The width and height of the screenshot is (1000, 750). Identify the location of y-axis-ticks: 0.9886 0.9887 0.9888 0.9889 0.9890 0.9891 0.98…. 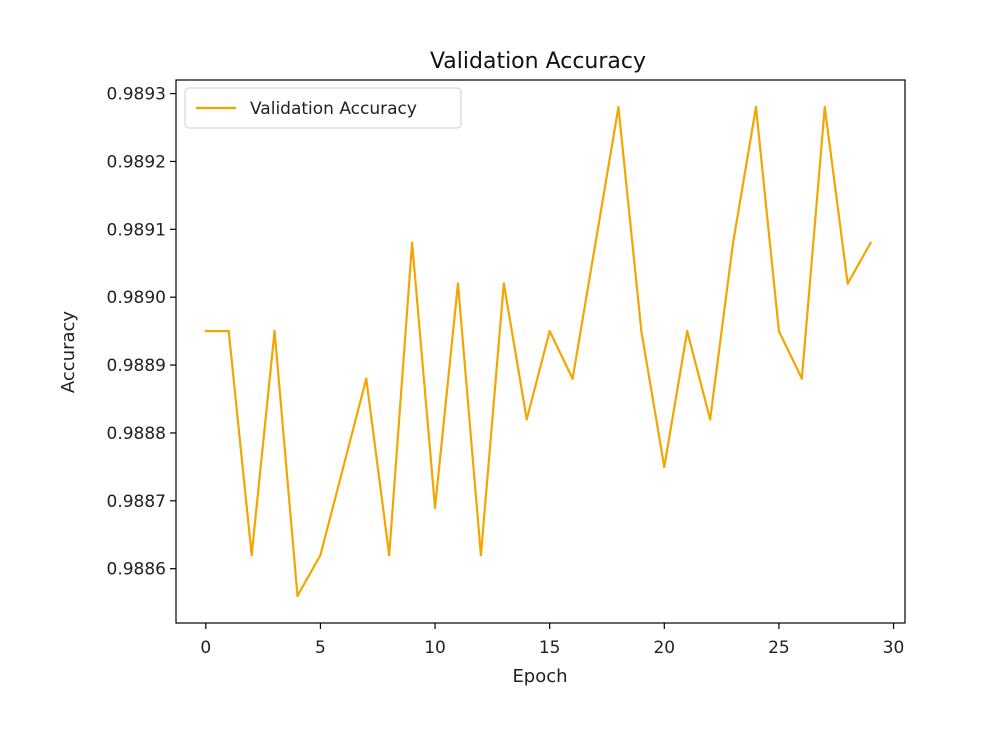
(141, 332).